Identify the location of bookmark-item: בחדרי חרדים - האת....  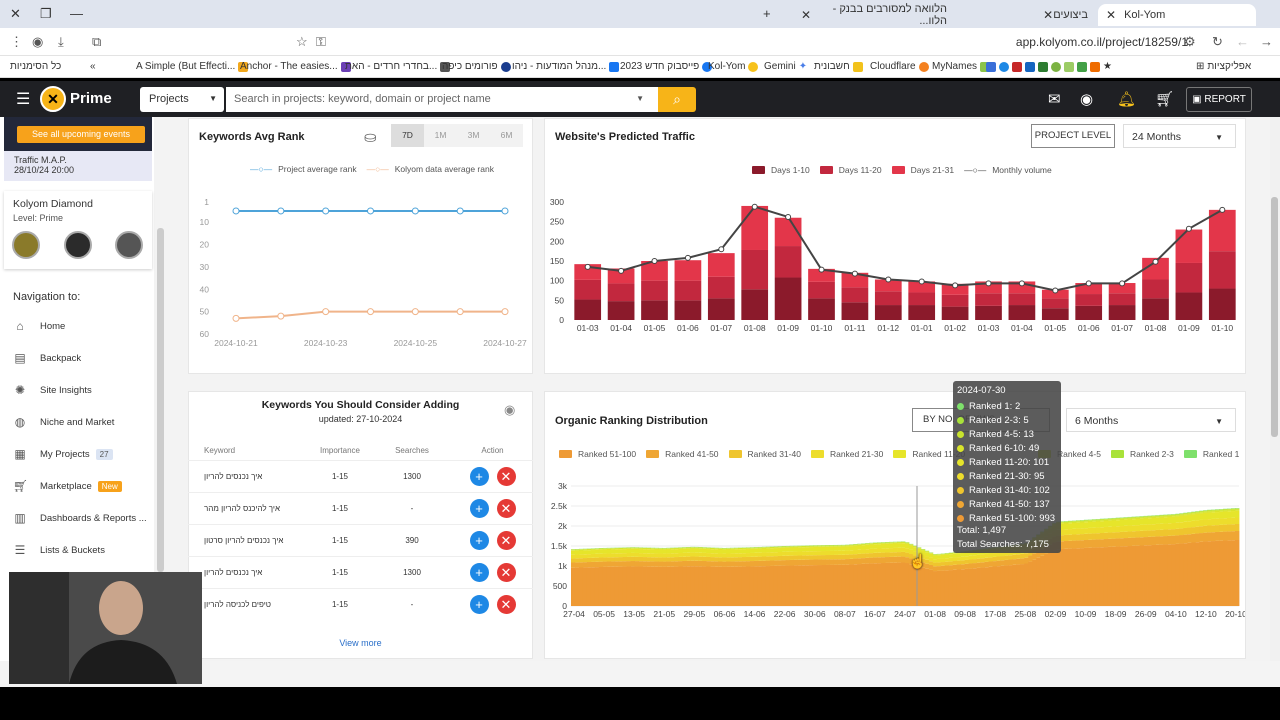
(398, 66).